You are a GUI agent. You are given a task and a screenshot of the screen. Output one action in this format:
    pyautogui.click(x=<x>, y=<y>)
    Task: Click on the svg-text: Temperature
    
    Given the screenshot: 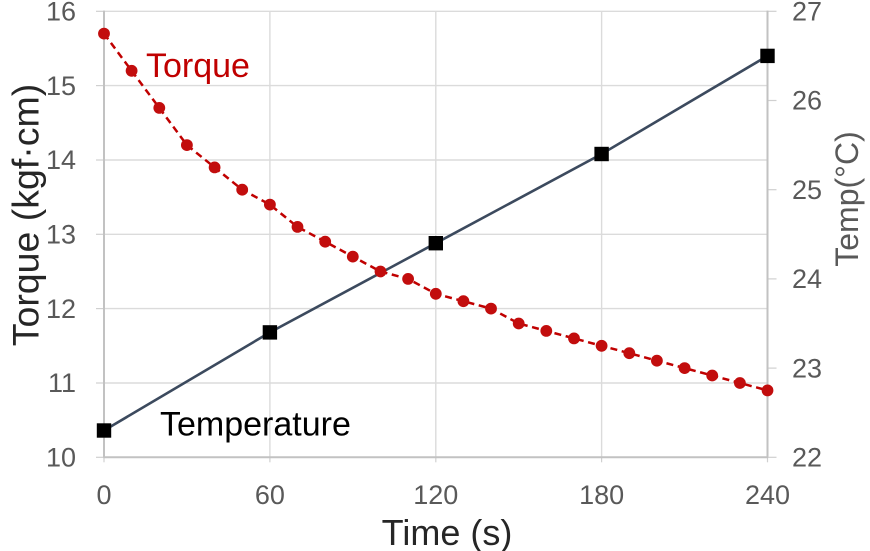 What is the action you would take?
    pyautogui.click(x=255, y=425)
    